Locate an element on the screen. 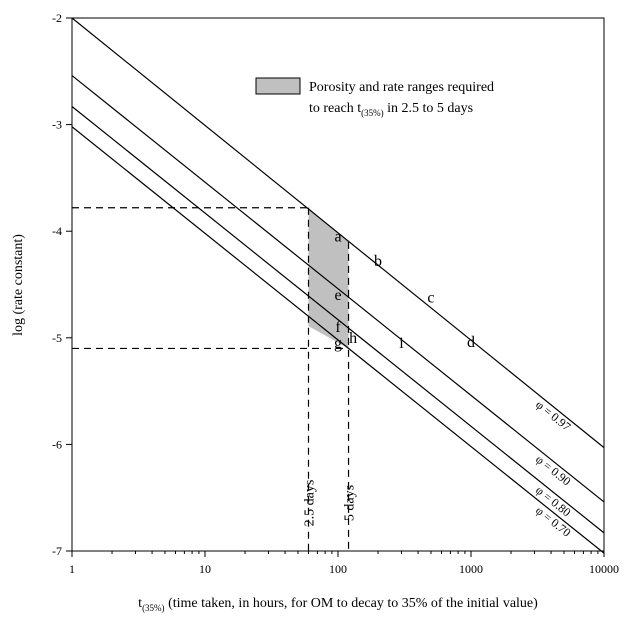 The image size is (628, 620). series-label: φ = 0.90 is located at coordinates (553, 470).